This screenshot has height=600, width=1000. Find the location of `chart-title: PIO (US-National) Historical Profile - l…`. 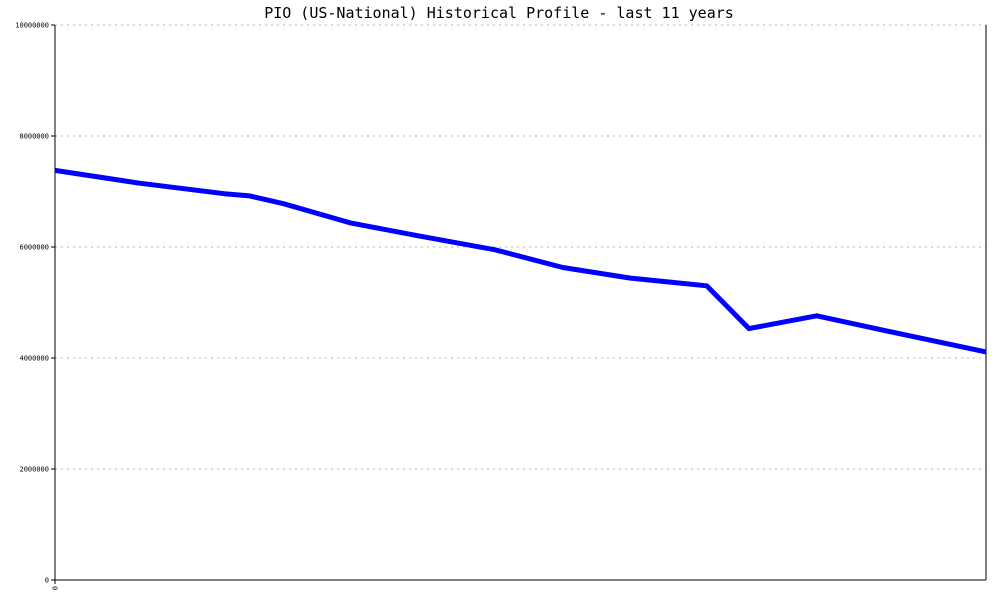

chart-title: PIO (US-National) Historical Profile - l… is located at coordinates (499, 13).